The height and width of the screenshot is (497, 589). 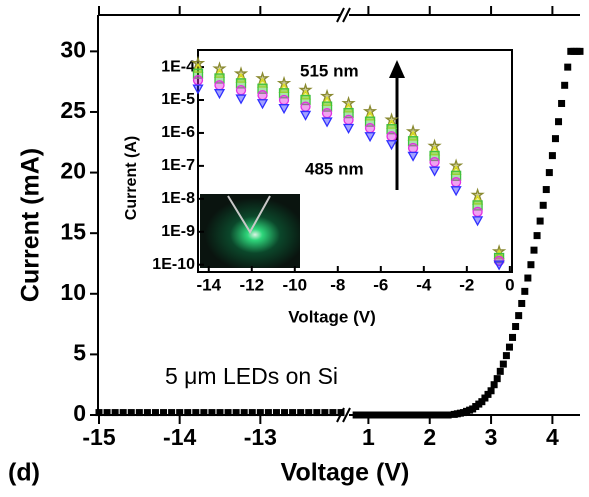 I want to click on annotation: 515 nm, so click(x=329, y=70).